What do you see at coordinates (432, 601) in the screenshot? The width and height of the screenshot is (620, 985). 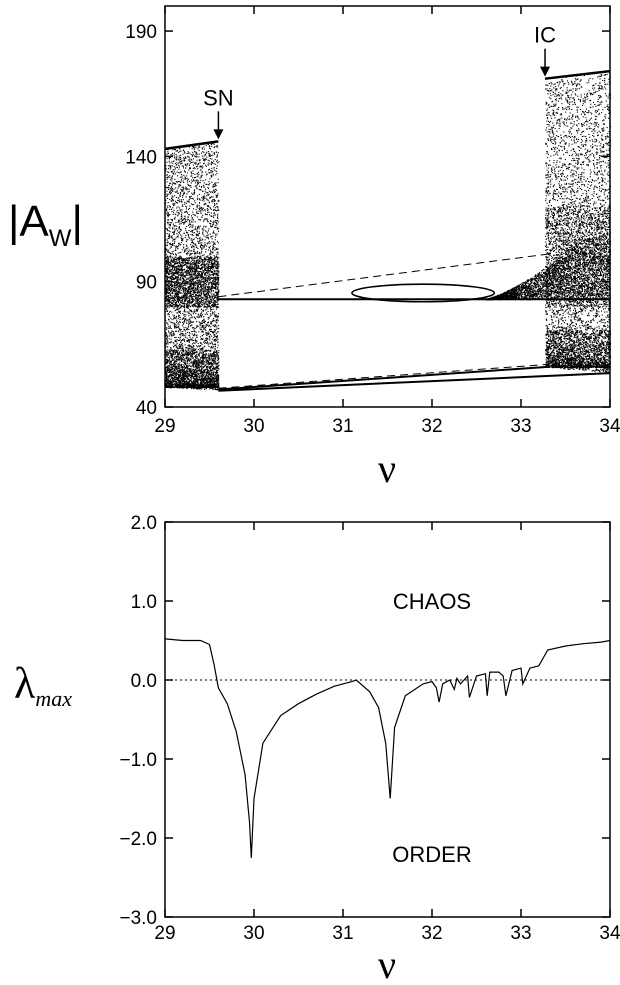 I see `label-chaos: CHAOS` at bounding box center [432, 601].